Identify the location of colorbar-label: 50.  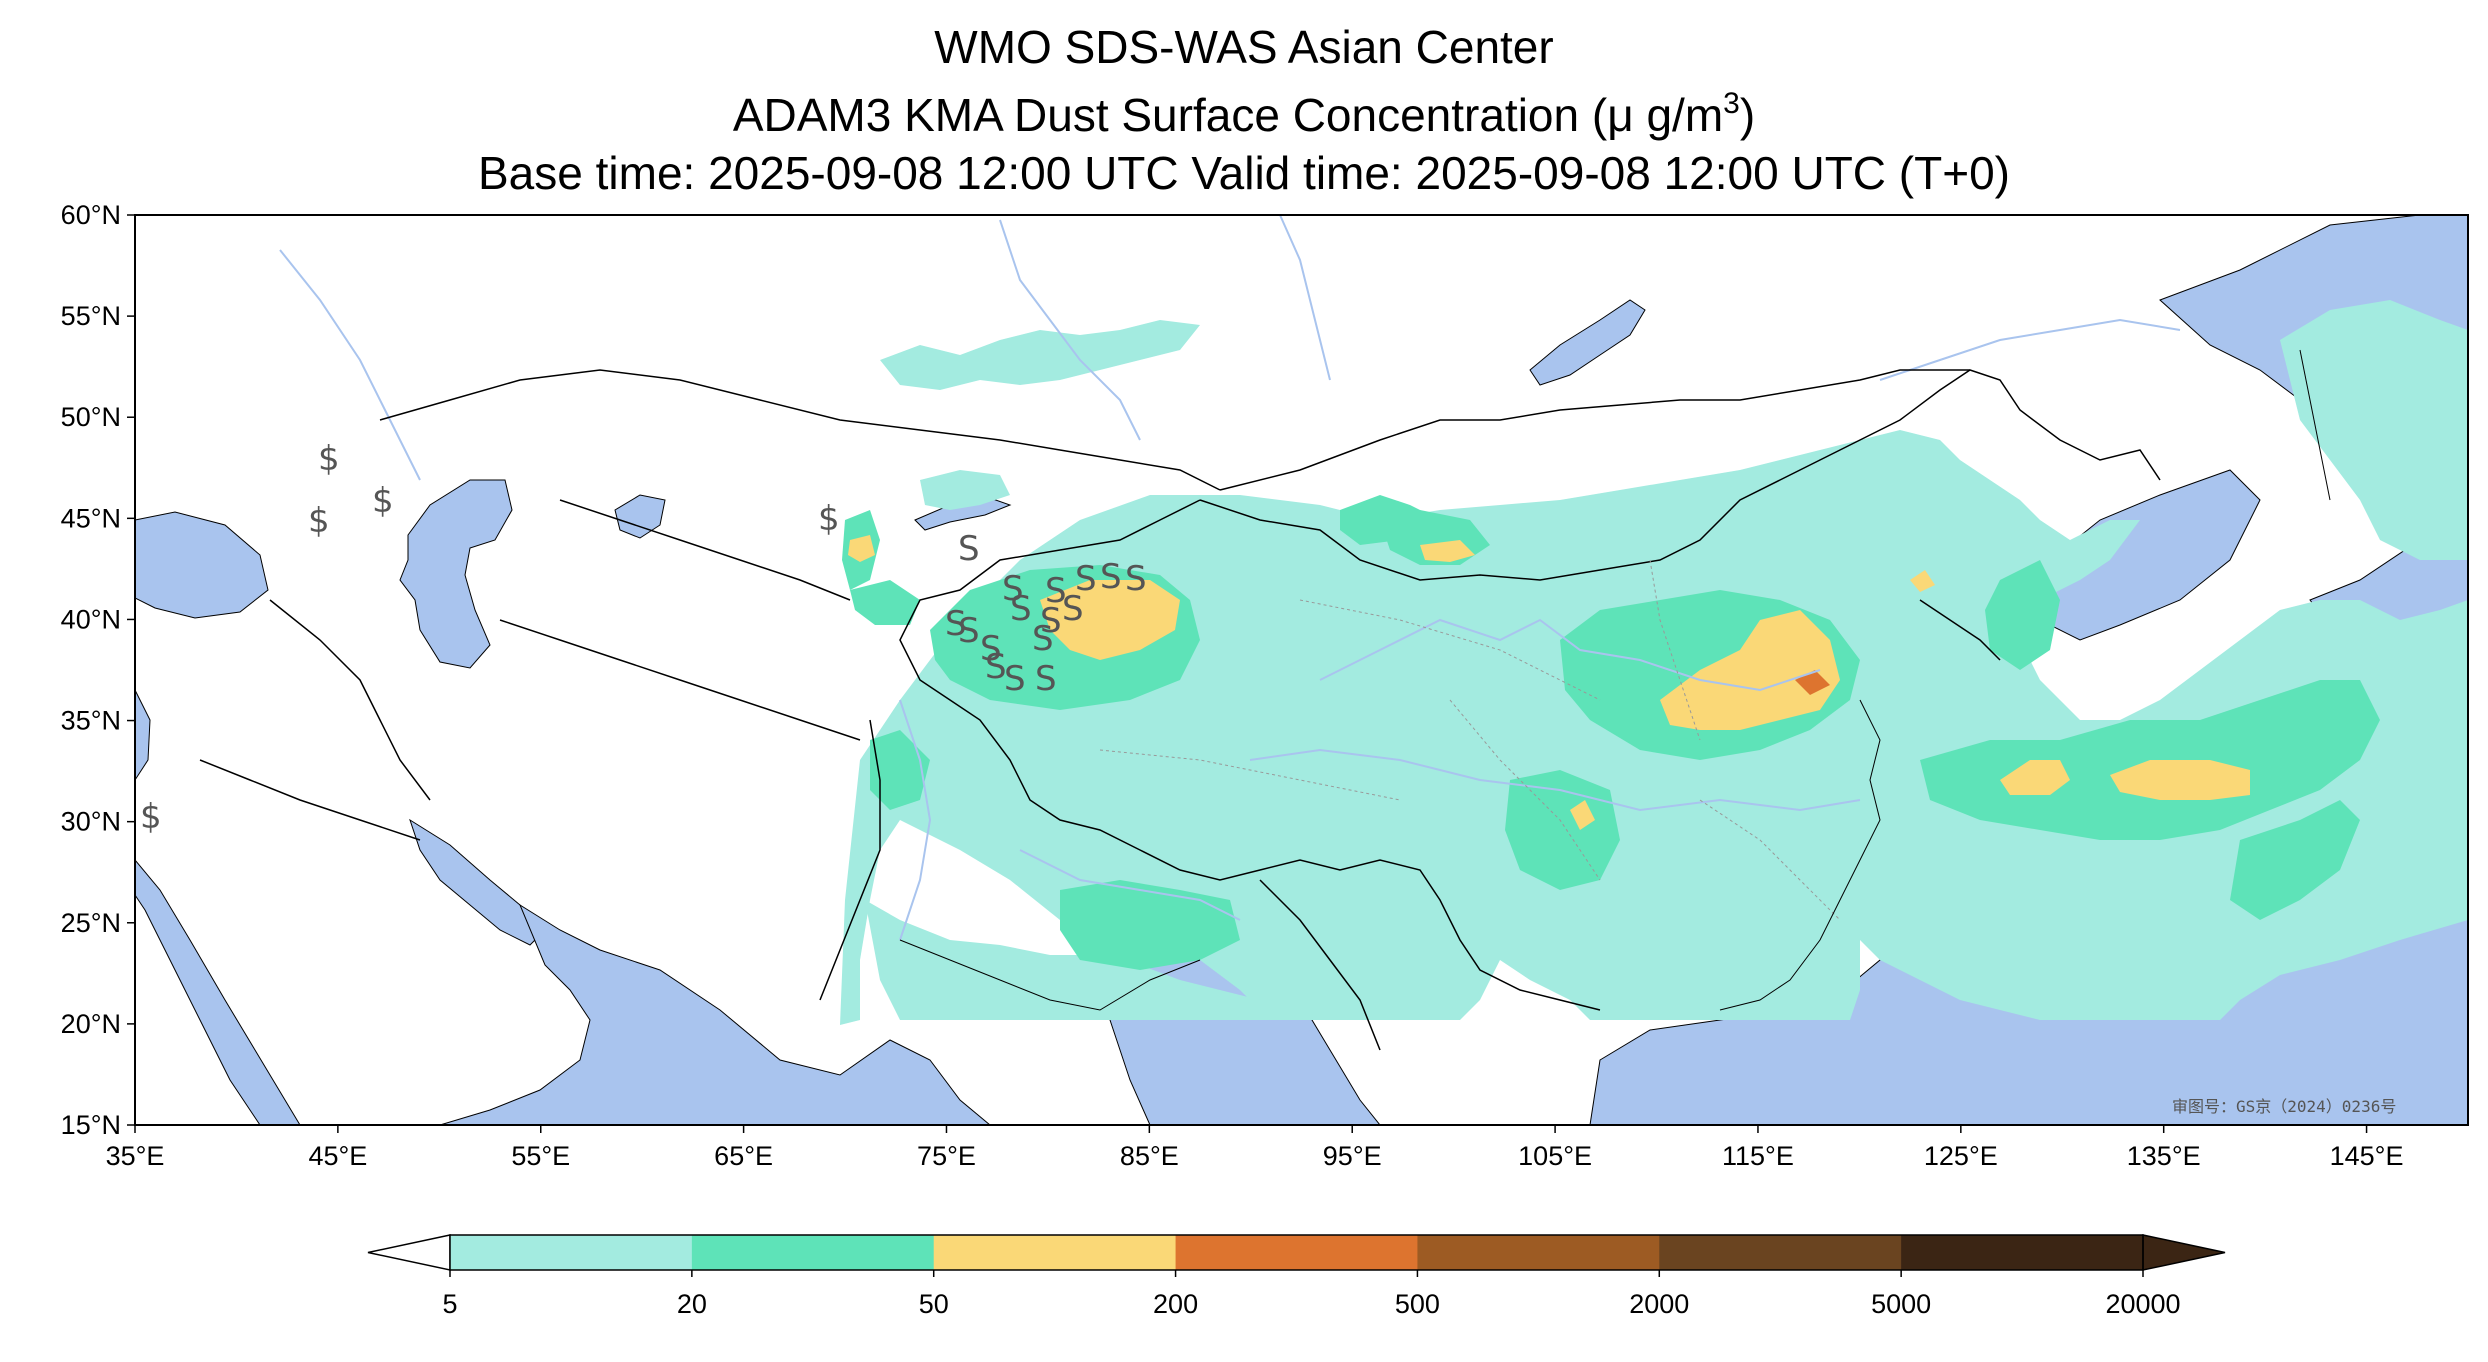
(934, 1304).